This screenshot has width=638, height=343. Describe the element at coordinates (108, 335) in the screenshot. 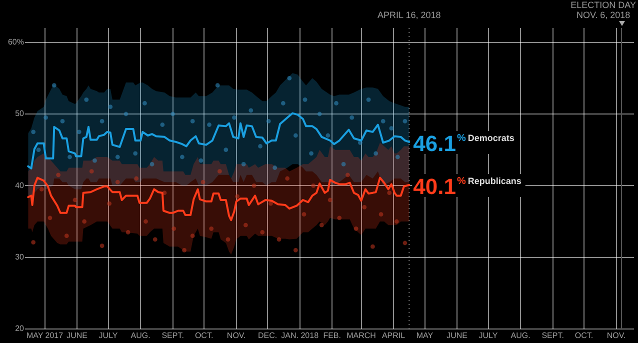

I see `x-tick-label: JULY` at that location.